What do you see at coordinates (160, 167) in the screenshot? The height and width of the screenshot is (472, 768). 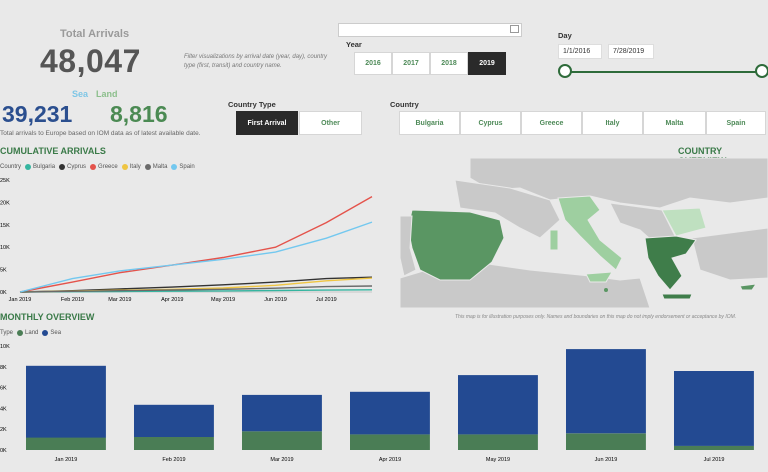 I see `legend-malta: Malta` at bounding box center [160, 167].